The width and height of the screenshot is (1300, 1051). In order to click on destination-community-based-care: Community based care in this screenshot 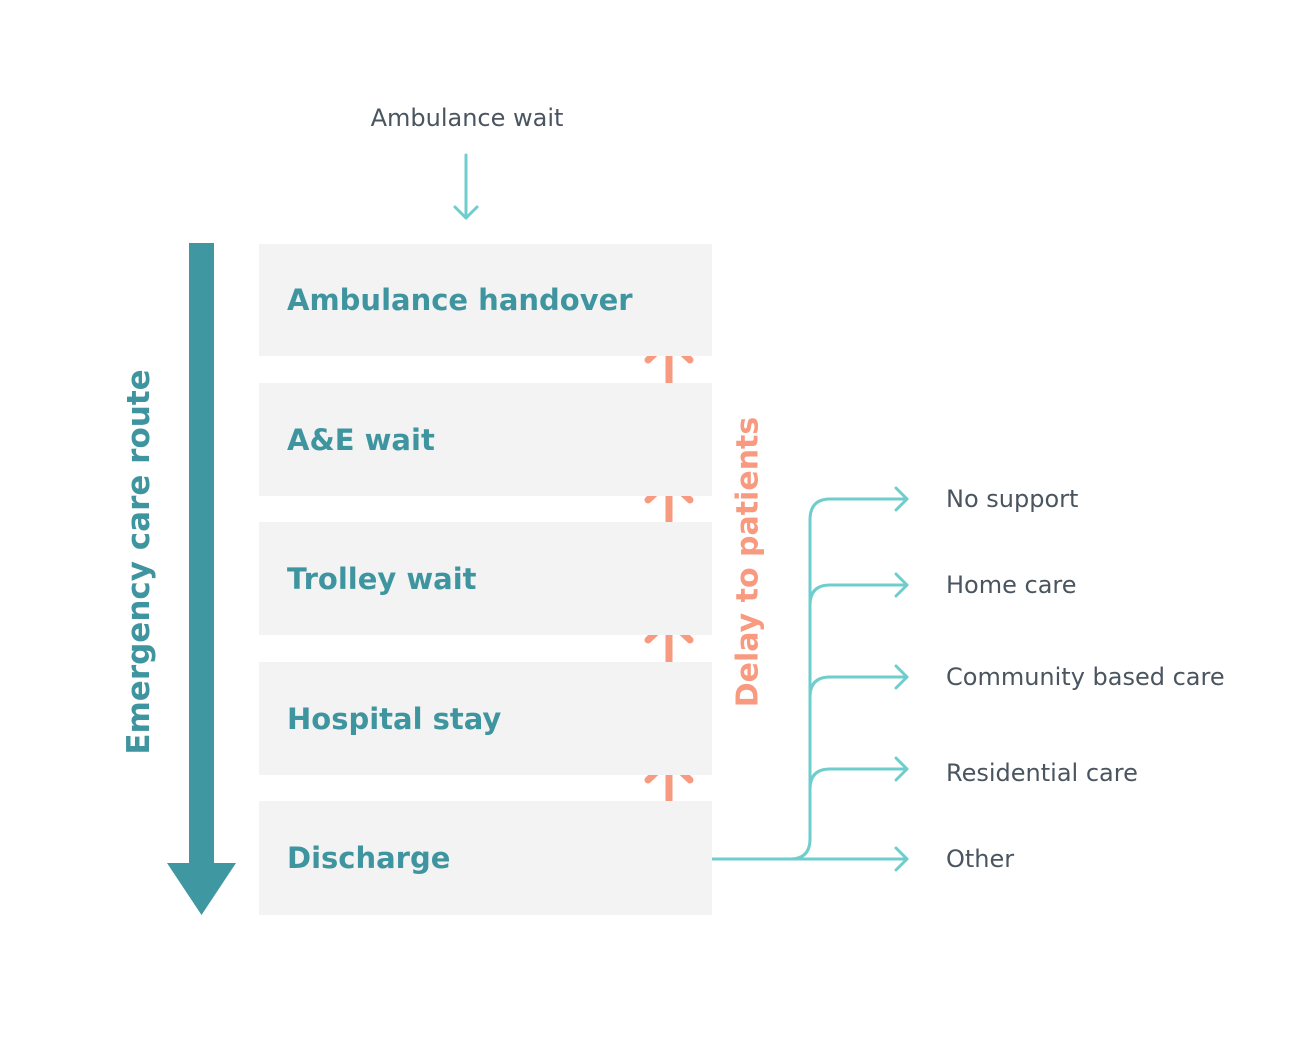, I will do `click(1085, 677)`.